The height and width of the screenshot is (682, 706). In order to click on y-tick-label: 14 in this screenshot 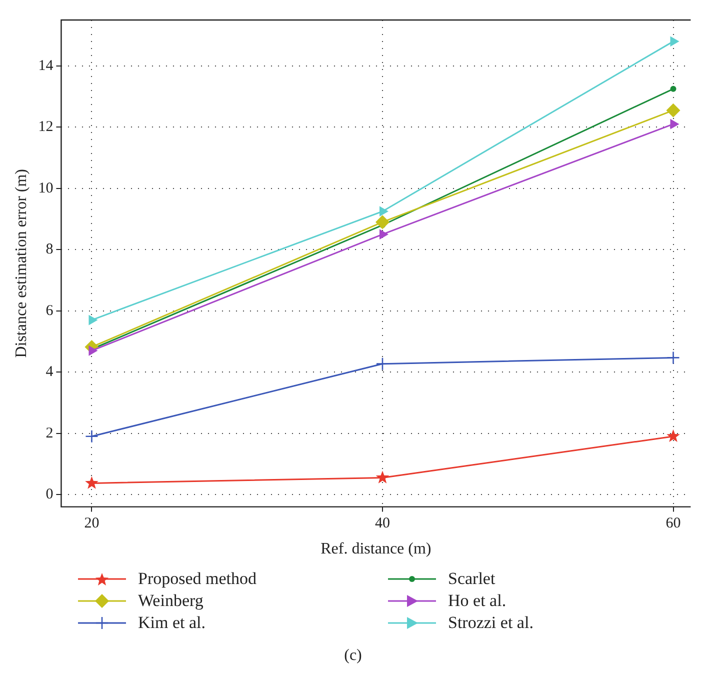, I will do `click(46, 66)`.